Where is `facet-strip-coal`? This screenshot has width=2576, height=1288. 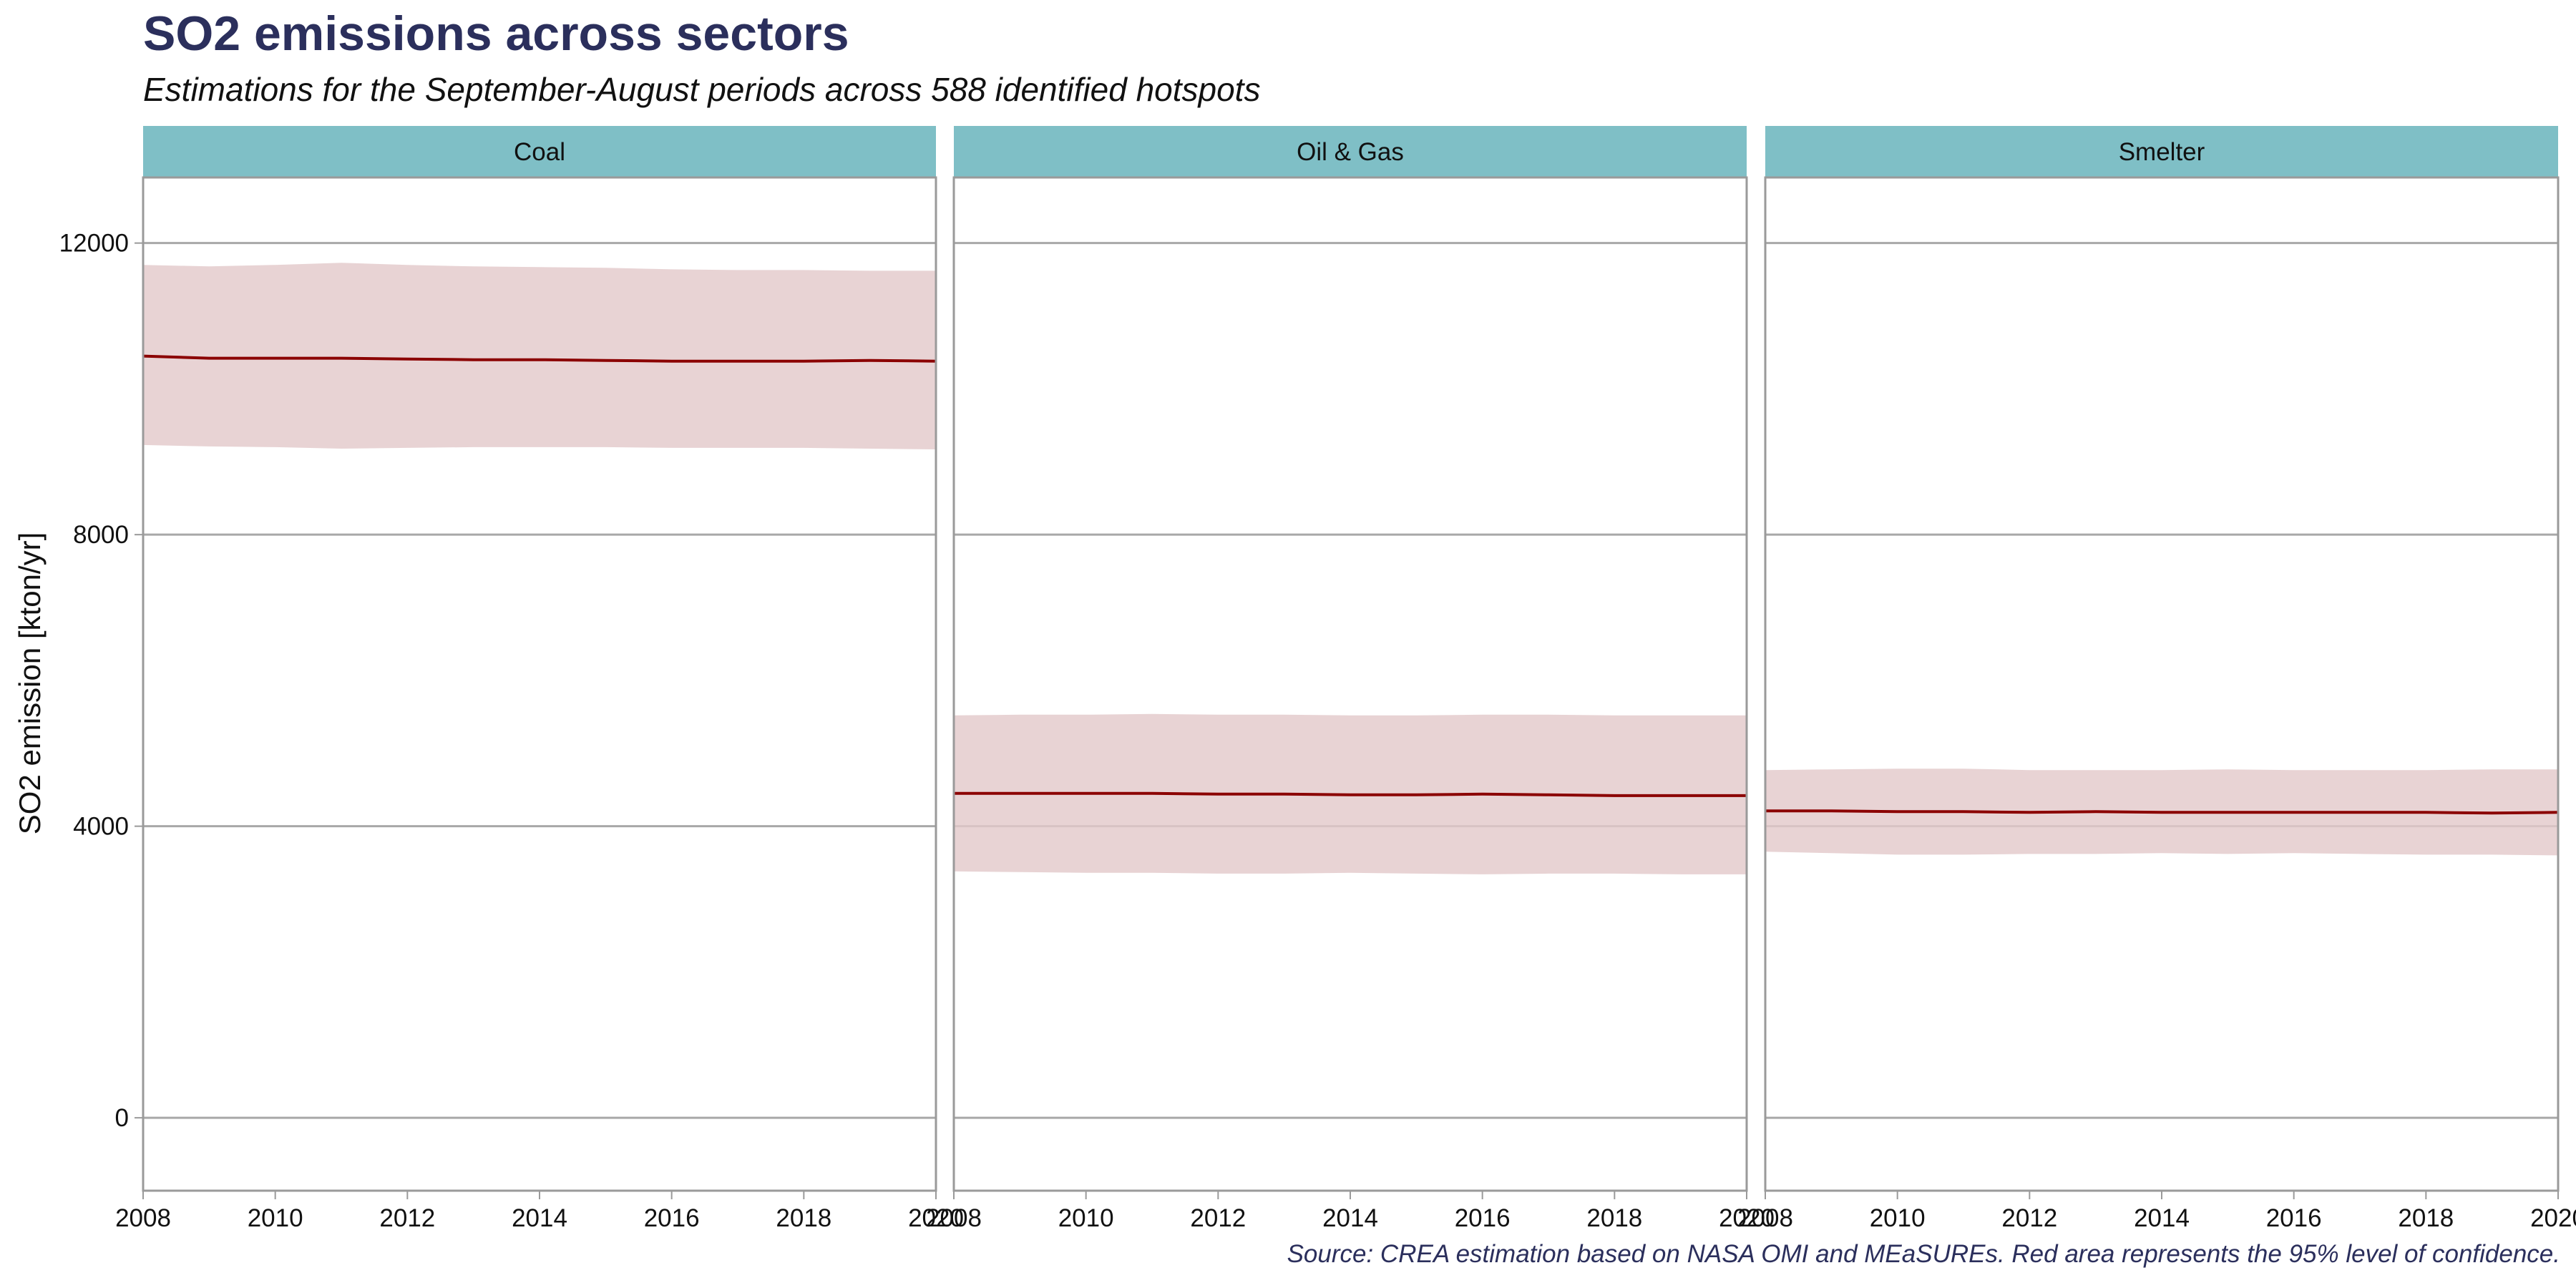
facet-strip-coal is located at coordinates (539, 151).